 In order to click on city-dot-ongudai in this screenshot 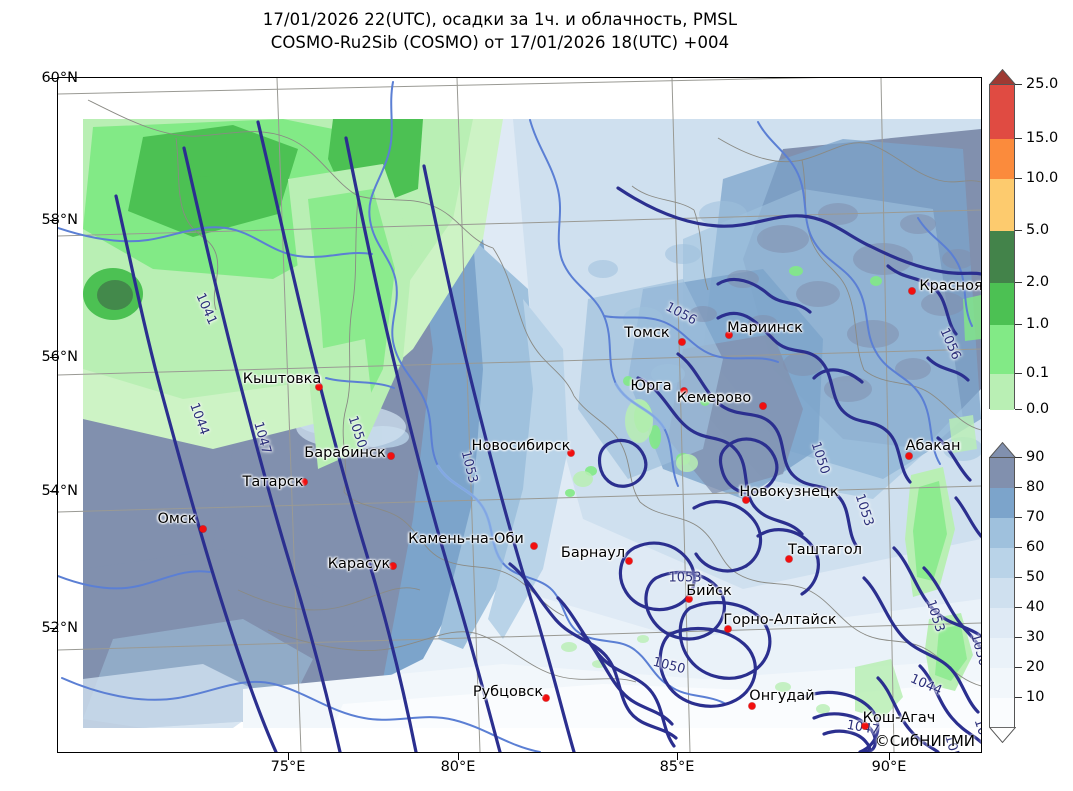, I will do `click(752, 706)`.